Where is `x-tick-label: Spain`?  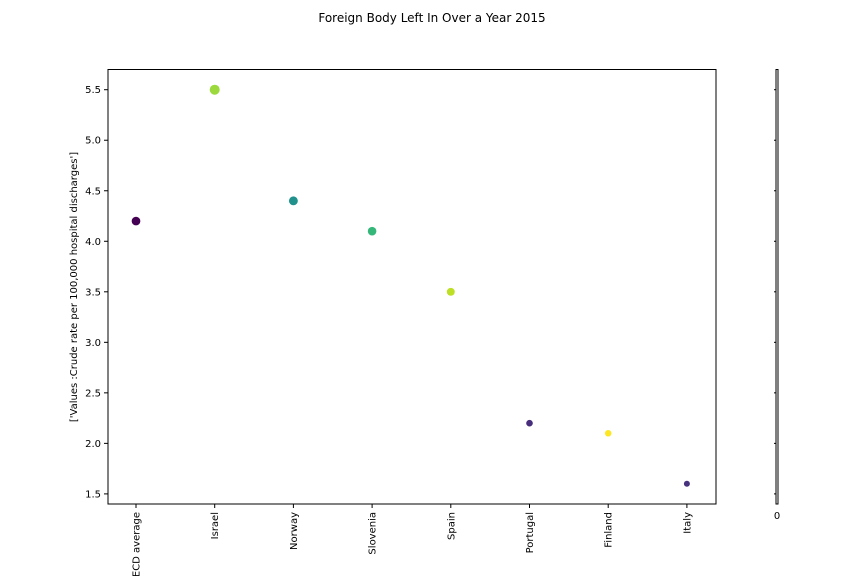 x-tick-label: Spain is located at coordinates (451, 526).